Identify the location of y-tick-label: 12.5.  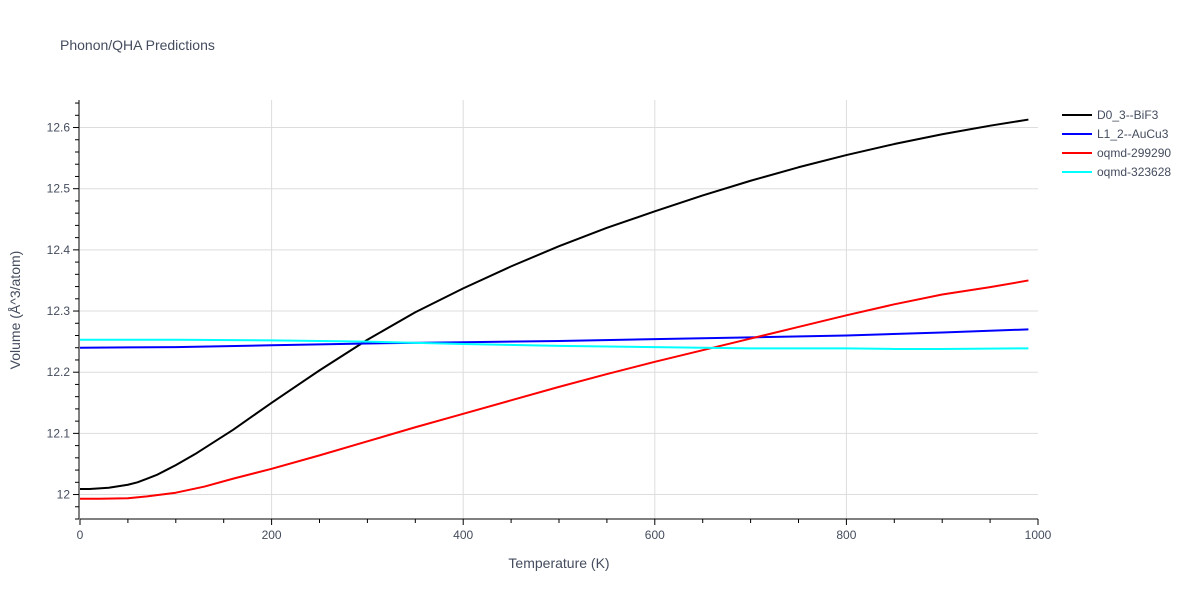
(59, 189).